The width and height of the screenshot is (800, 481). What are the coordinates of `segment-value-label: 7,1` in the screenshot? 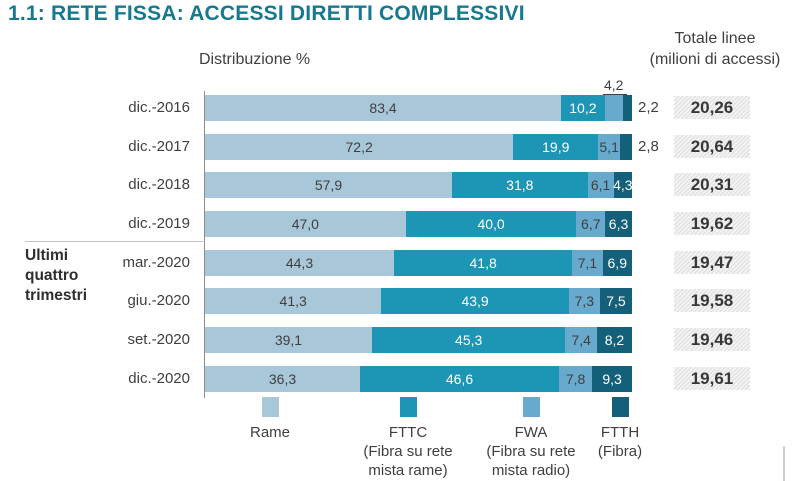 It's located at (587, 263).